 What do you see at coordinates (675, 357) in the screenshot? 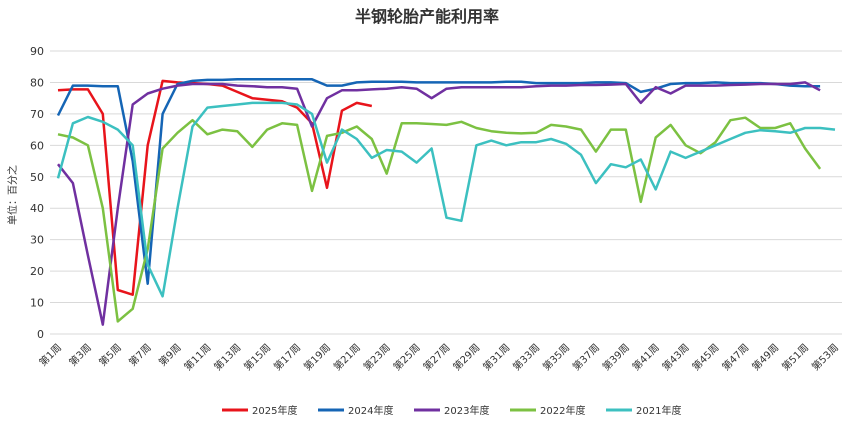
I see `x-tick-label: 第43周` at bounding box center [675, 357].